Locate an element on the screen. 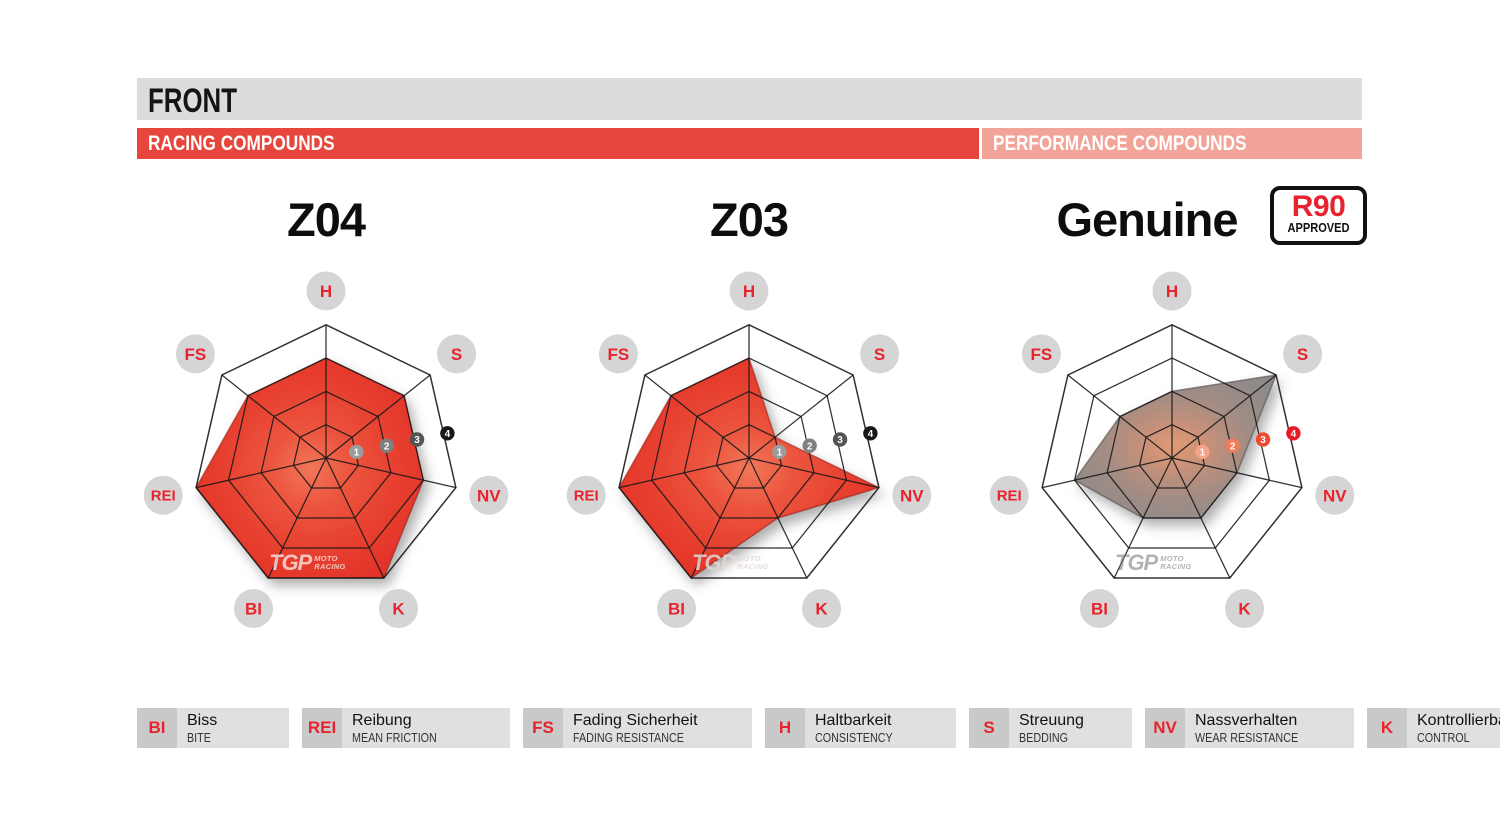 The width and height of the screenshot is (1500, 820). legend-abbr-k: K is located at coordinates (1387, 728).